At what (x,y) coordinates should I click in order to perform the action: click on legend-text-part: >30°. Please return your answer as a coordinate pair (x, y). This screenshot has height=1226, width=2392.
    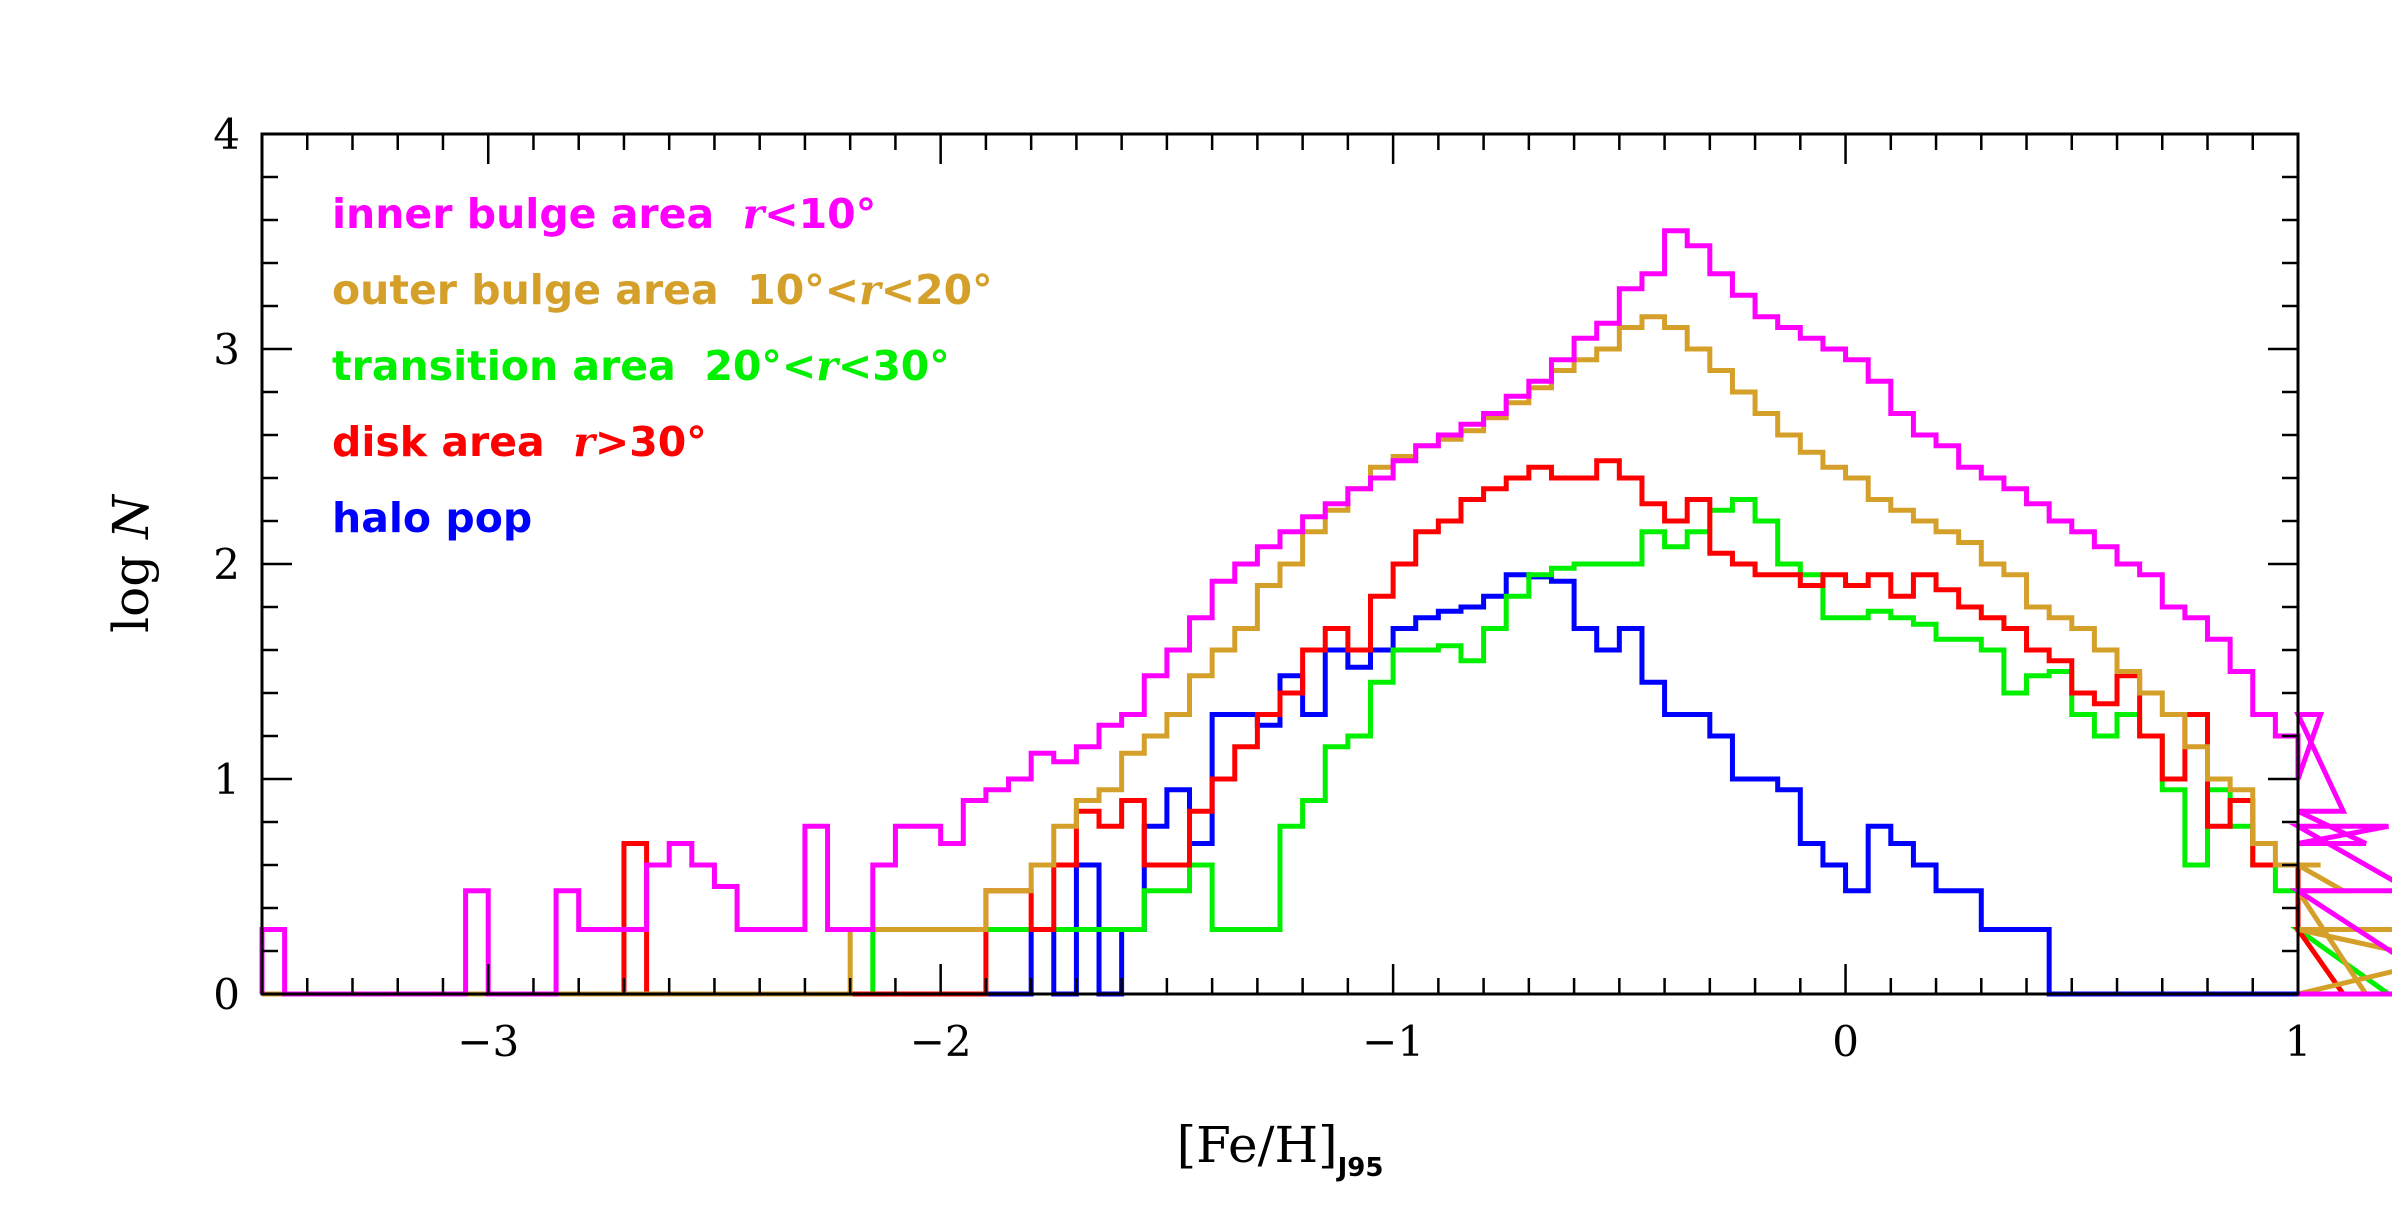
    Looking at the image, I should click on (651, 442).